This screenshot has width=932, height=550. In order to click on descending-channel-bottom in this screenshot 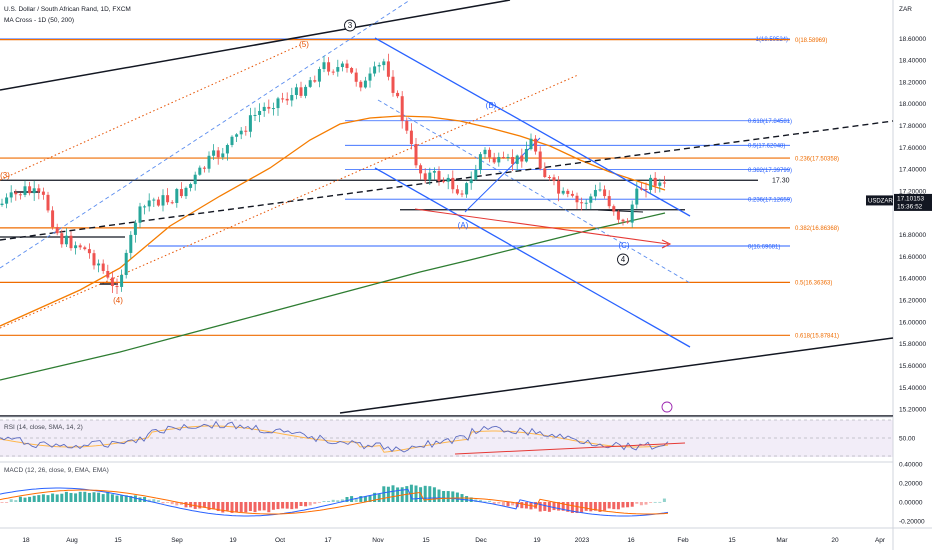, I will do `click(532, 257)`.